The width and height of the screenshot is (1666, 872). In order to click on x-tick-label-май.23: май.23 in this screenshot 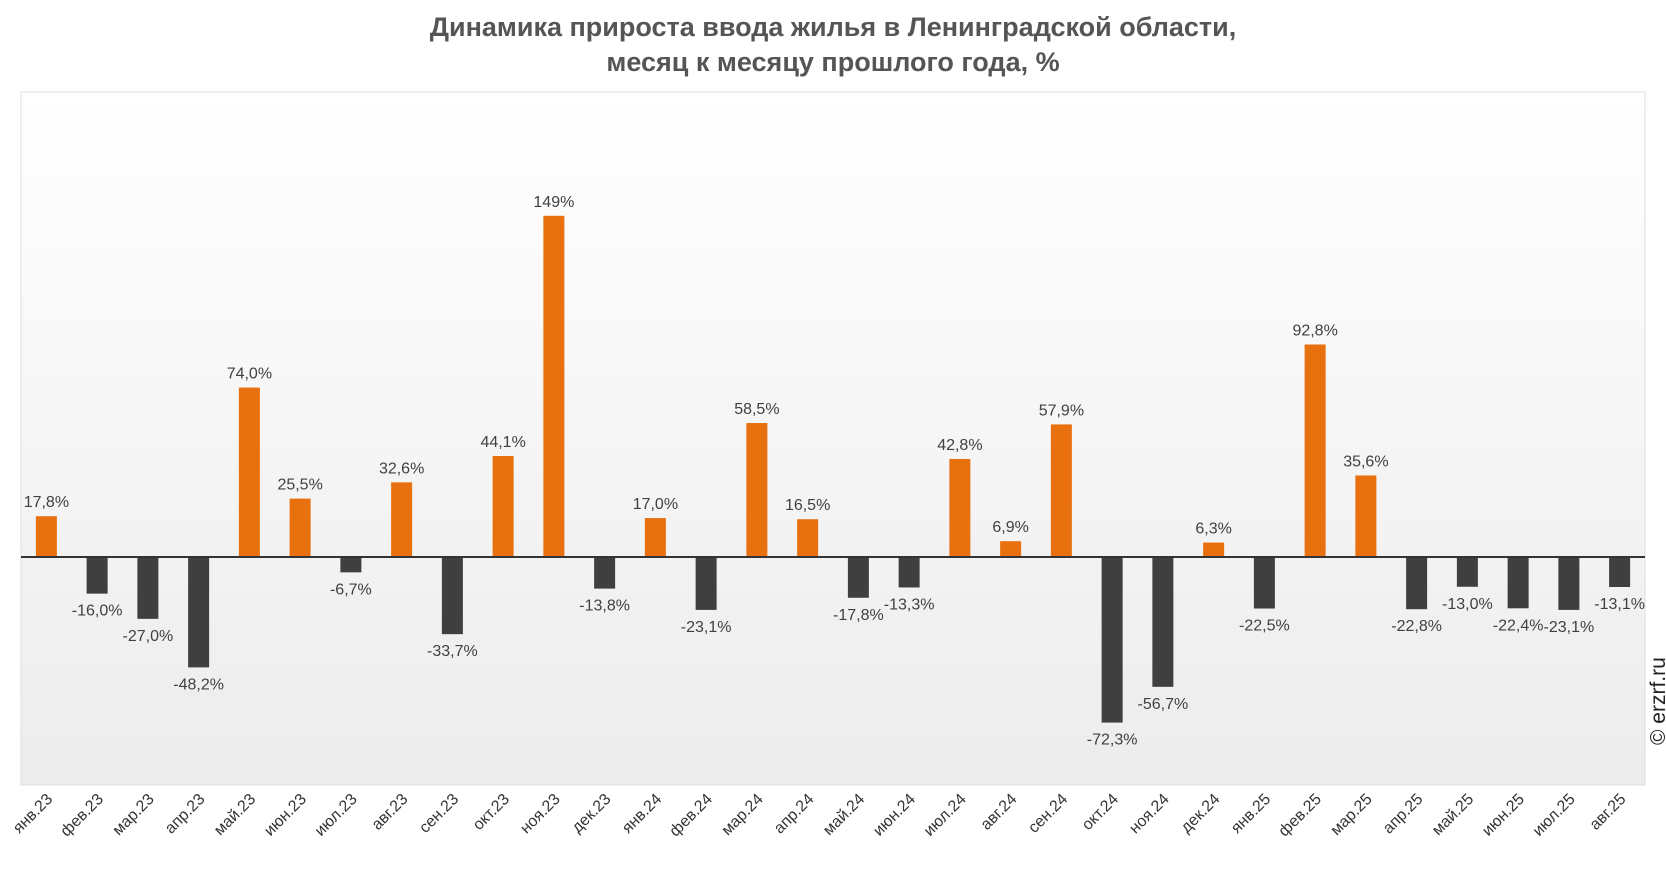, I will do `click(235, 815)`.